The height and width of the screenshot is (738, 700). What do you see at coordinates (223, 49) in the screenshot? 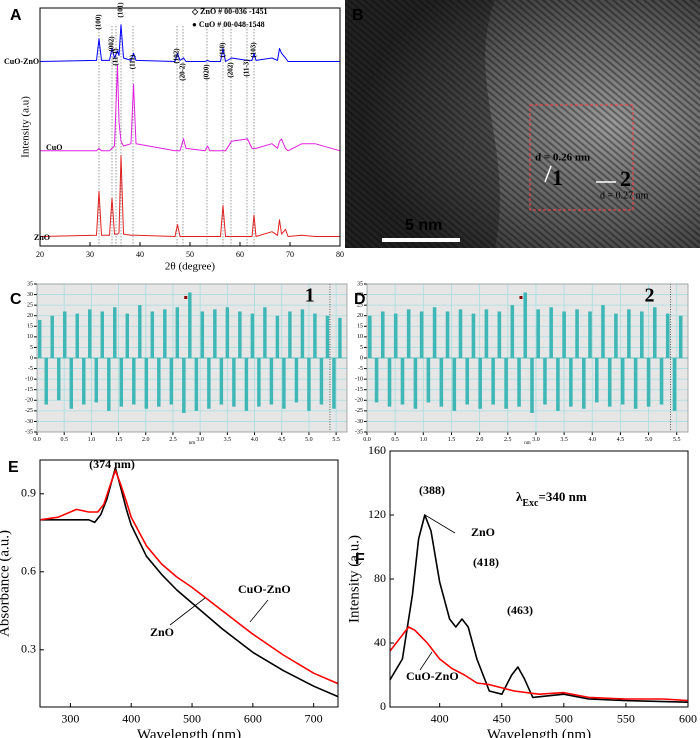
I see `annotation: (110)` at bounding box center [223, 49].